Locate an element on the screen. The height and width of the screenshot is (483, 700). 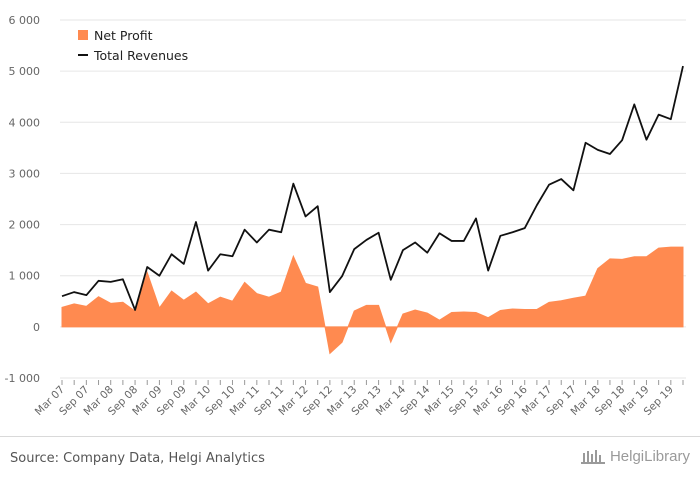
source-note: Source: Company Data, Helgi Analytics is located at coordinates (137, 458).